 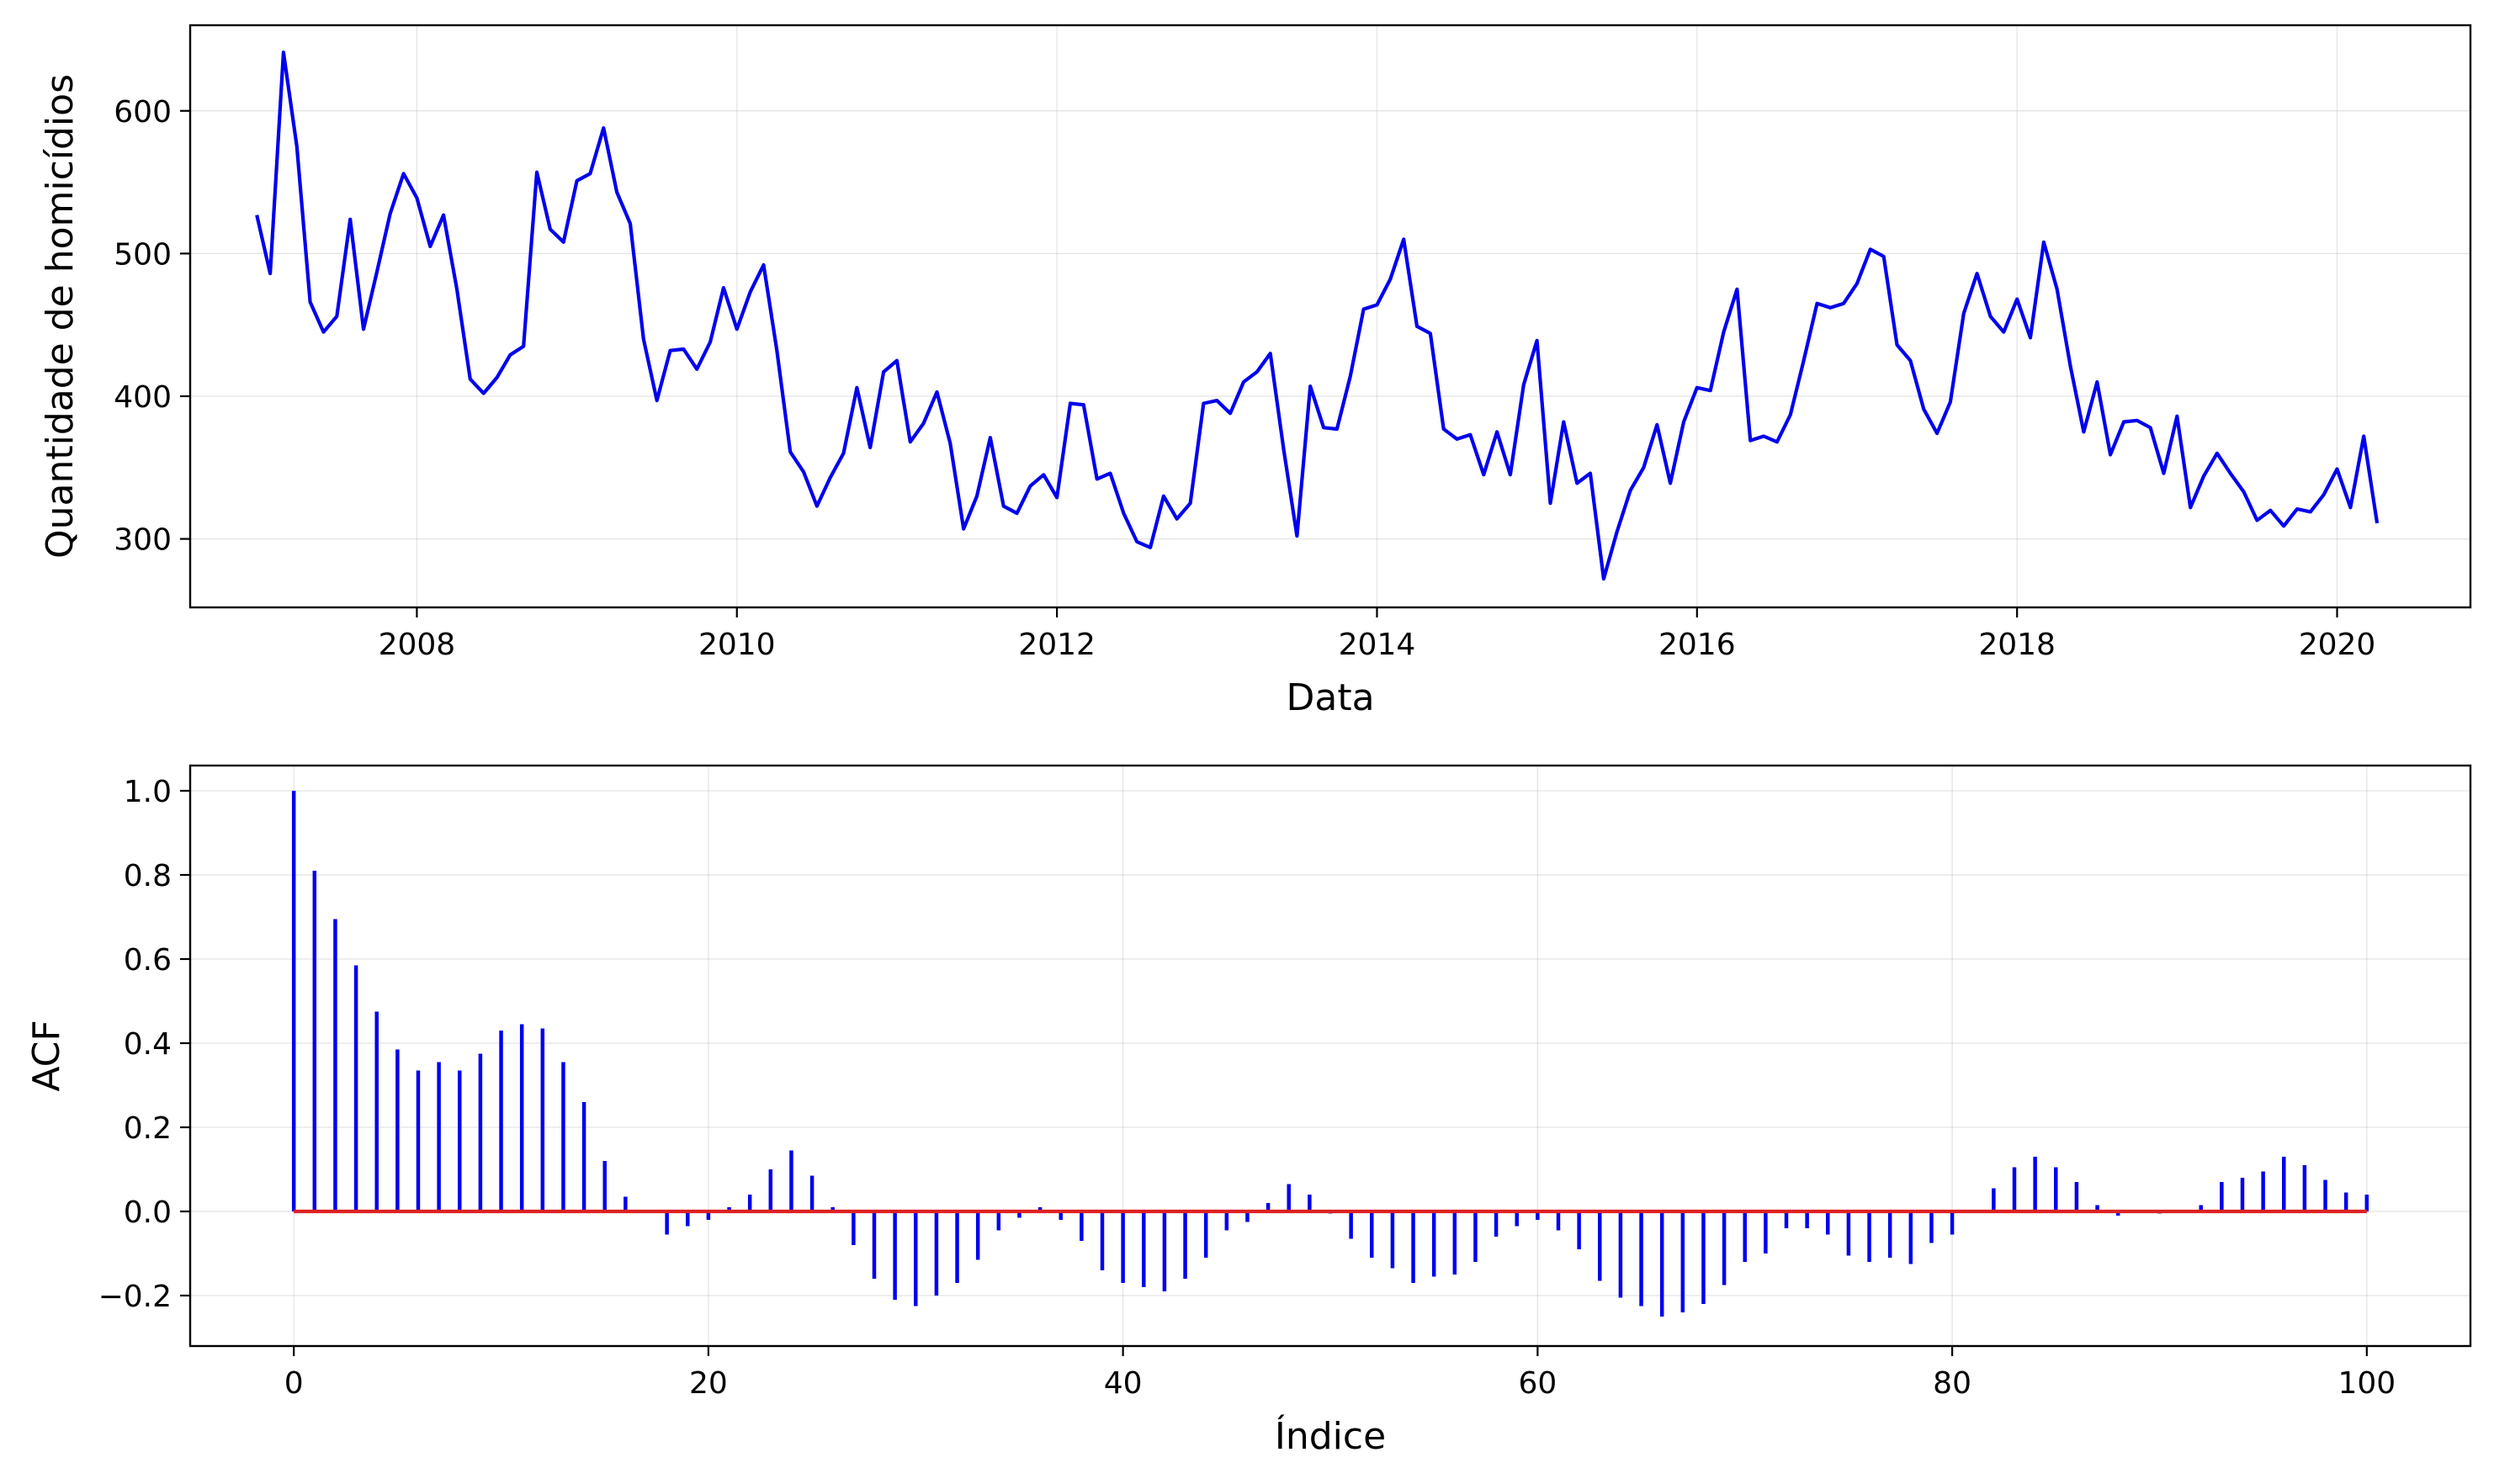 What do you see at coordinates (143, 112) in the screenshot?
I see `y-tick-label: 600` at bounding box center [143, 112].